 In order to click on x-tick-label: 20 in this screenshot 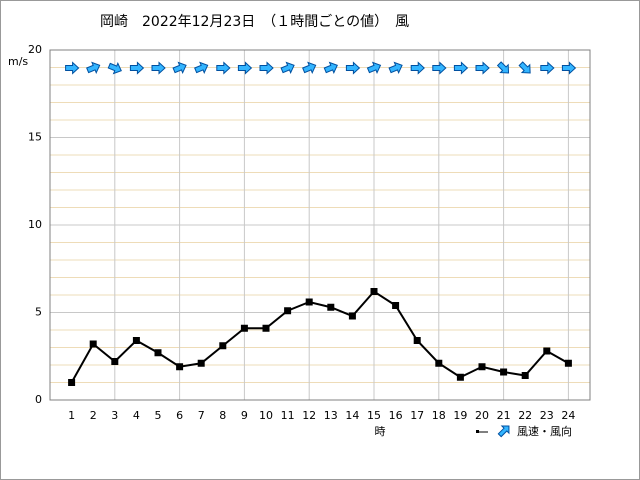, I will do `click(482, 415)`.